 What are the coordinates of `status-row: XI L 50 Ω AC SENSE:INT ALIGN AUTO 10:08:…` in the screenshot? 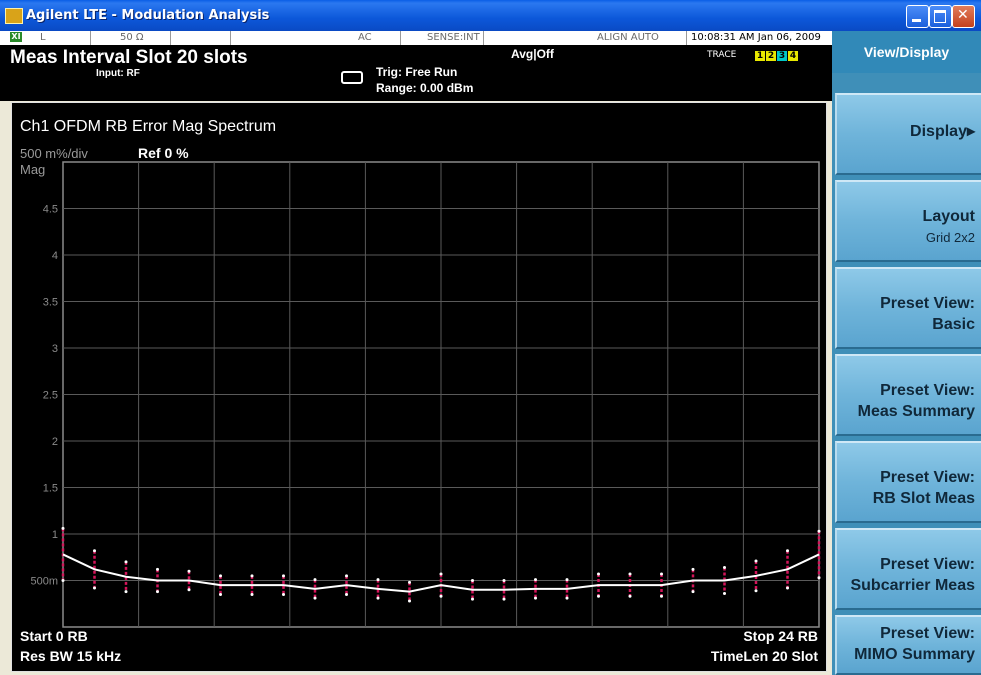 It's located at (416, 38).